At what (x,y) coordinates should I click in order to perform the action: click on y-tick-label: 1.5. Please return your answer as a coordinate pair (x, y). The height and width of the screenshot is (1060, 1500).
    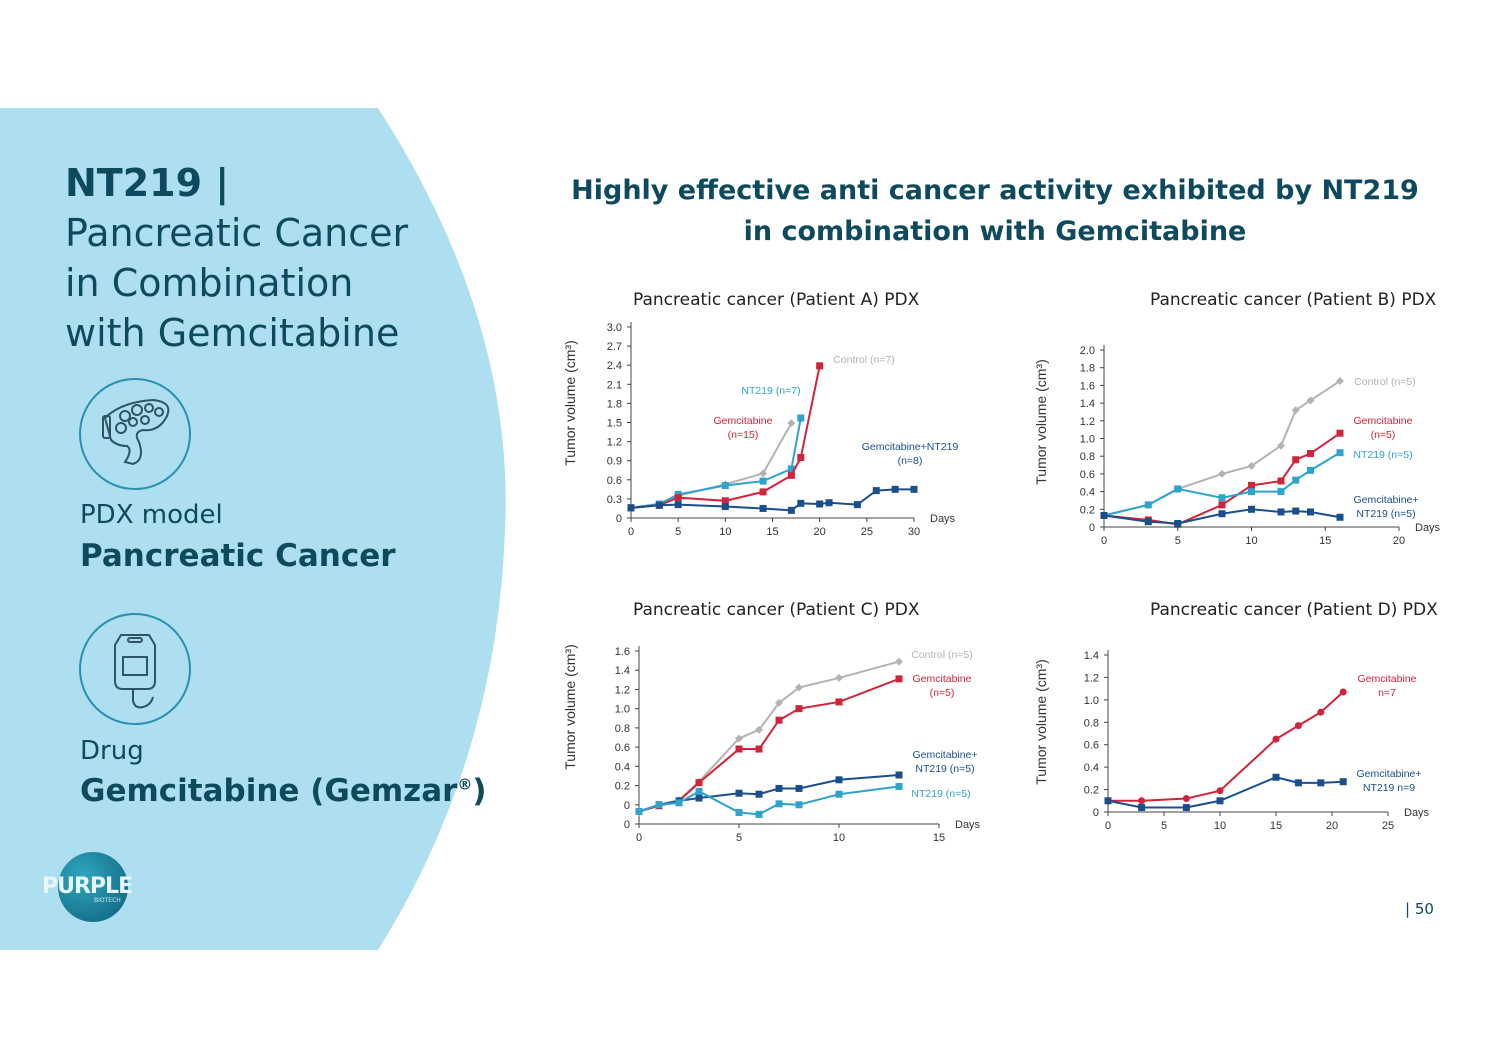
    Looking at the image, I should click on (614, 424).